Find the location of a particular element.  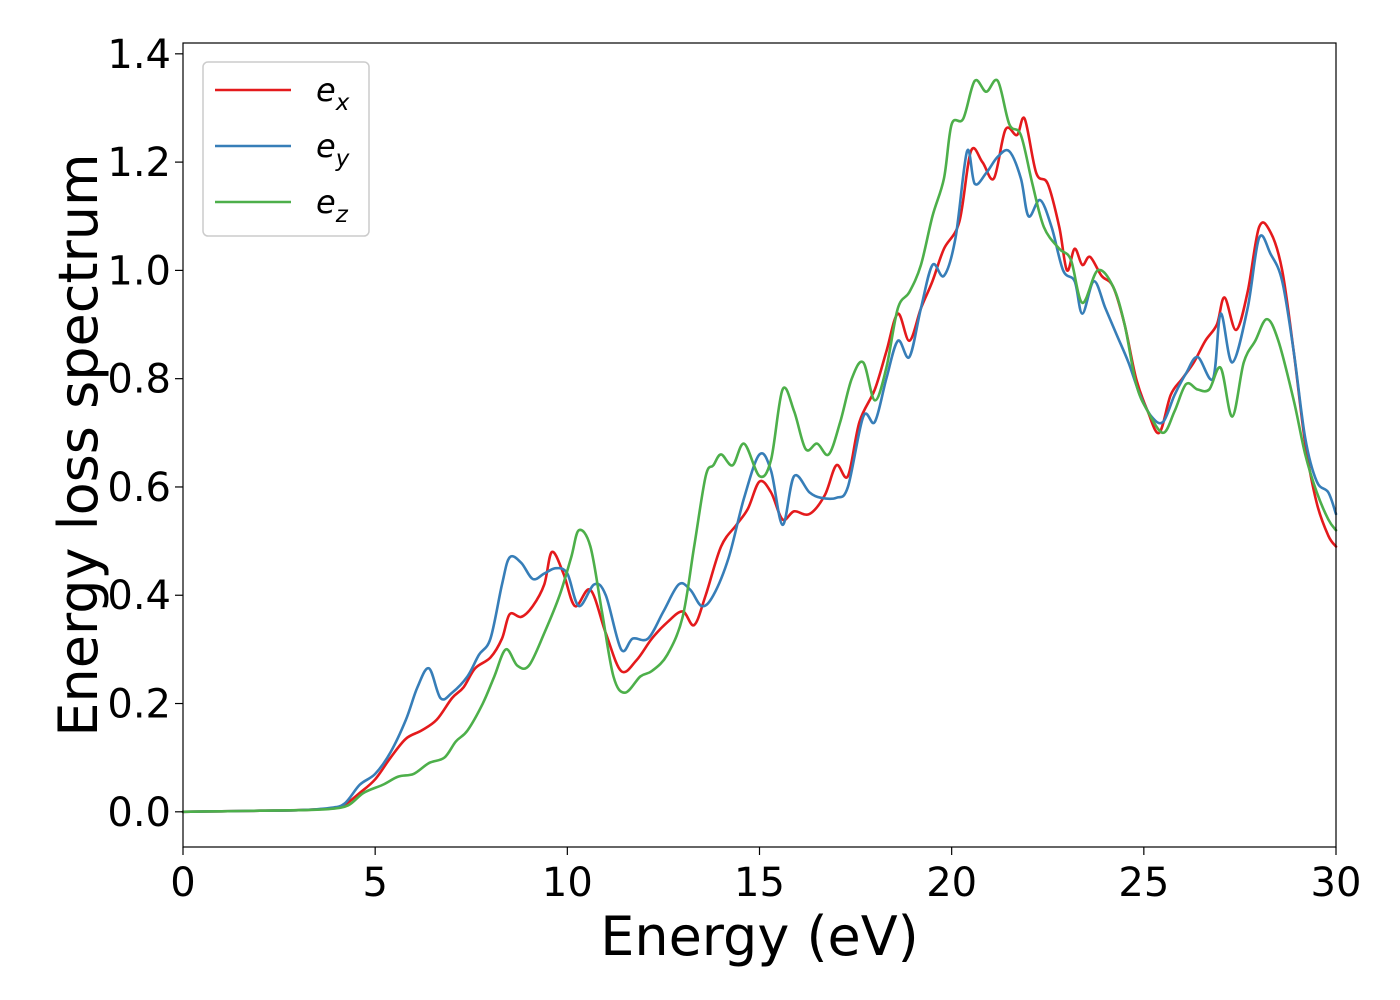

legend-box is located at coordinates (286, 149).